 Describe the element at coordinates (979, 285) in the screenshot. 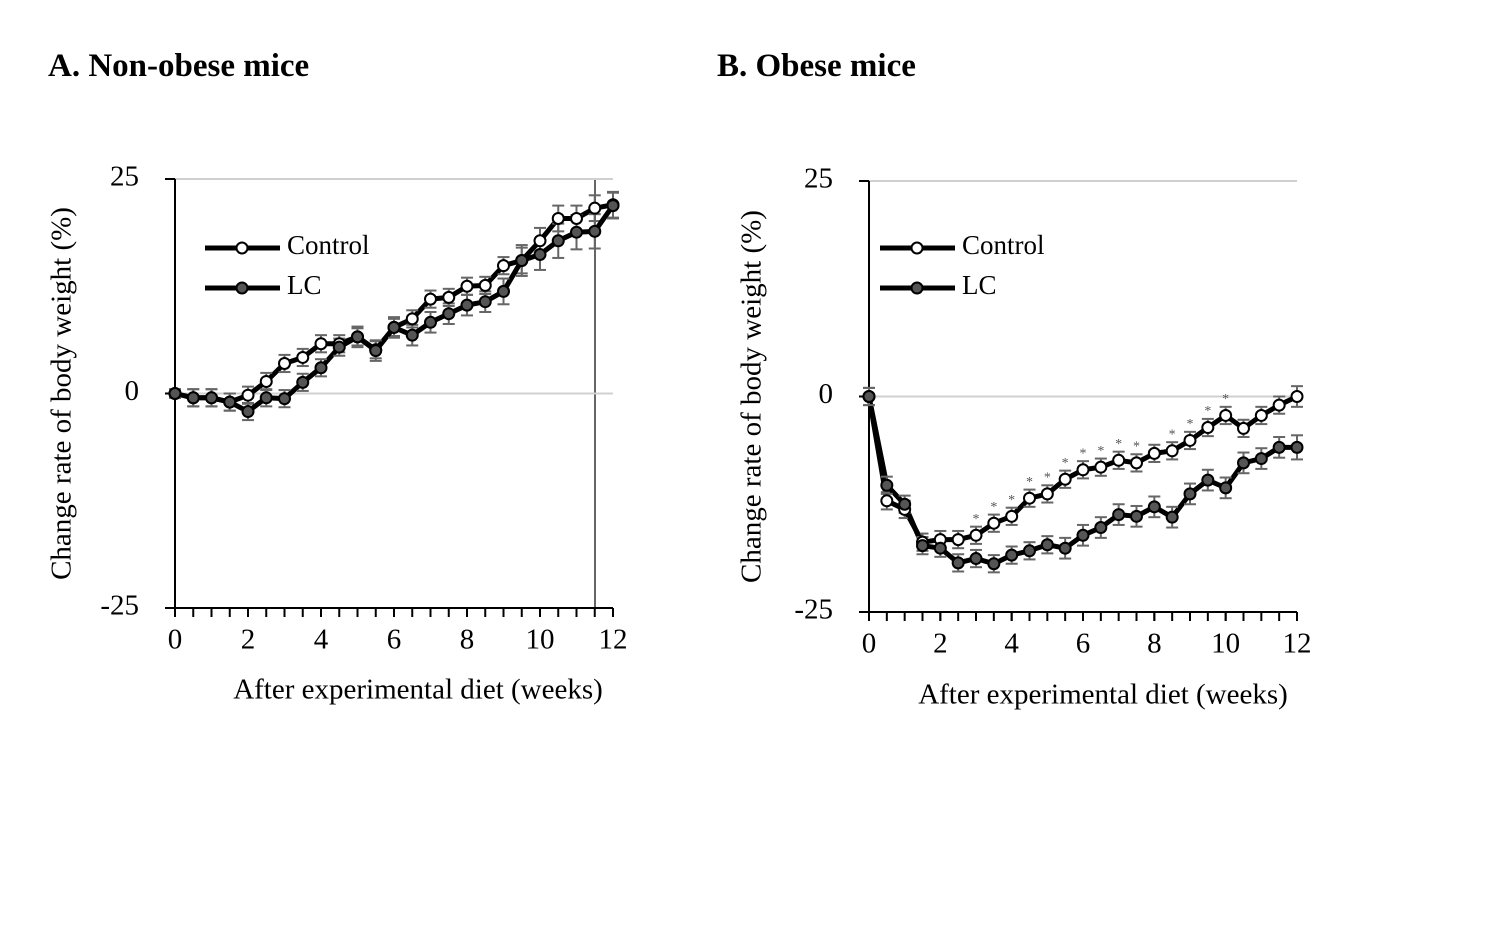

I see `legend-label: LC` at that location.